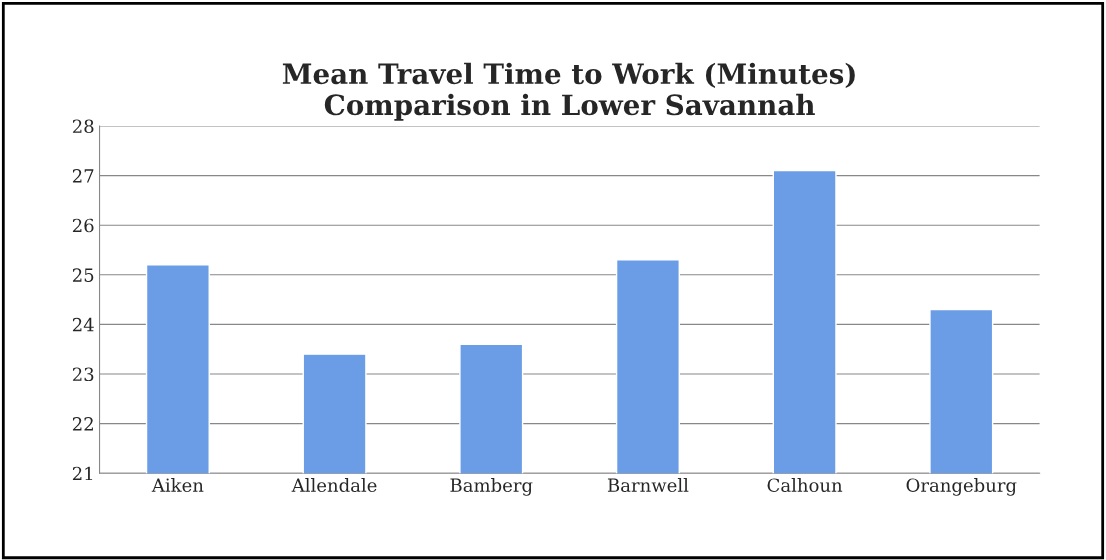  I want to click on x-tick-label: Calhoun, so click(805, 485).